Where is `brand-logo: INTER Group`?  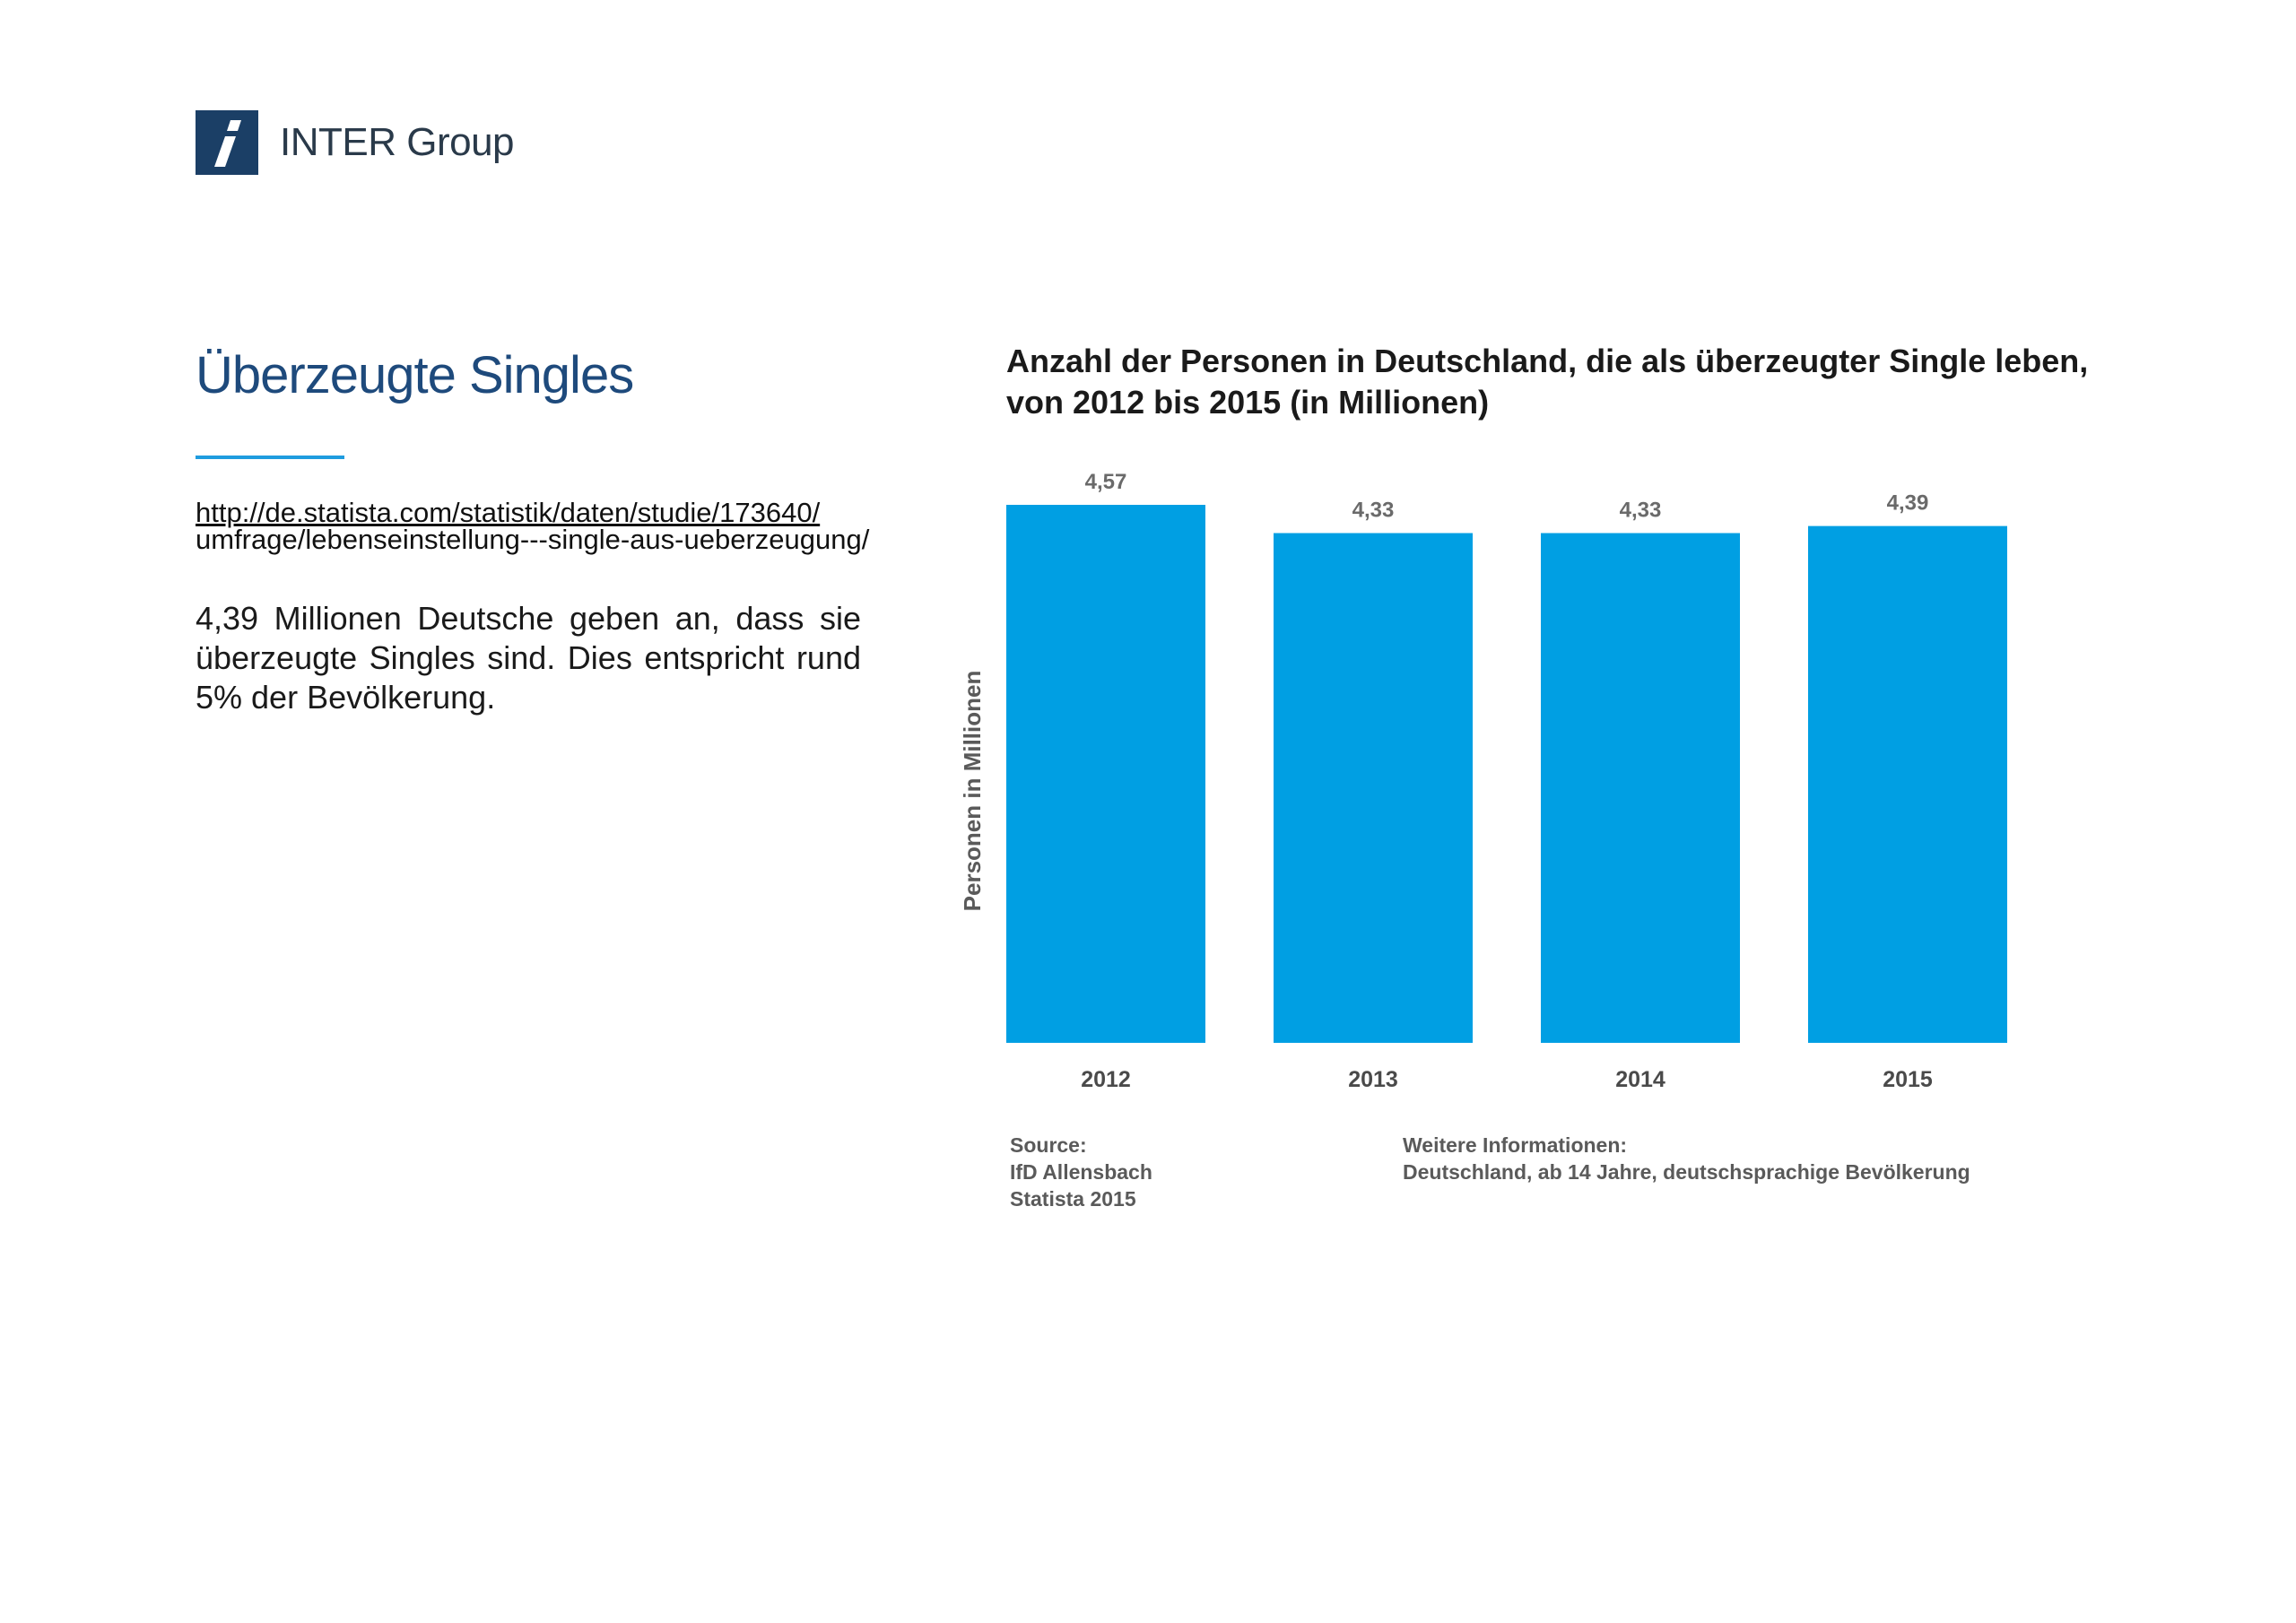
brand-logo: INTER Group is located at coordinates (355, 142).